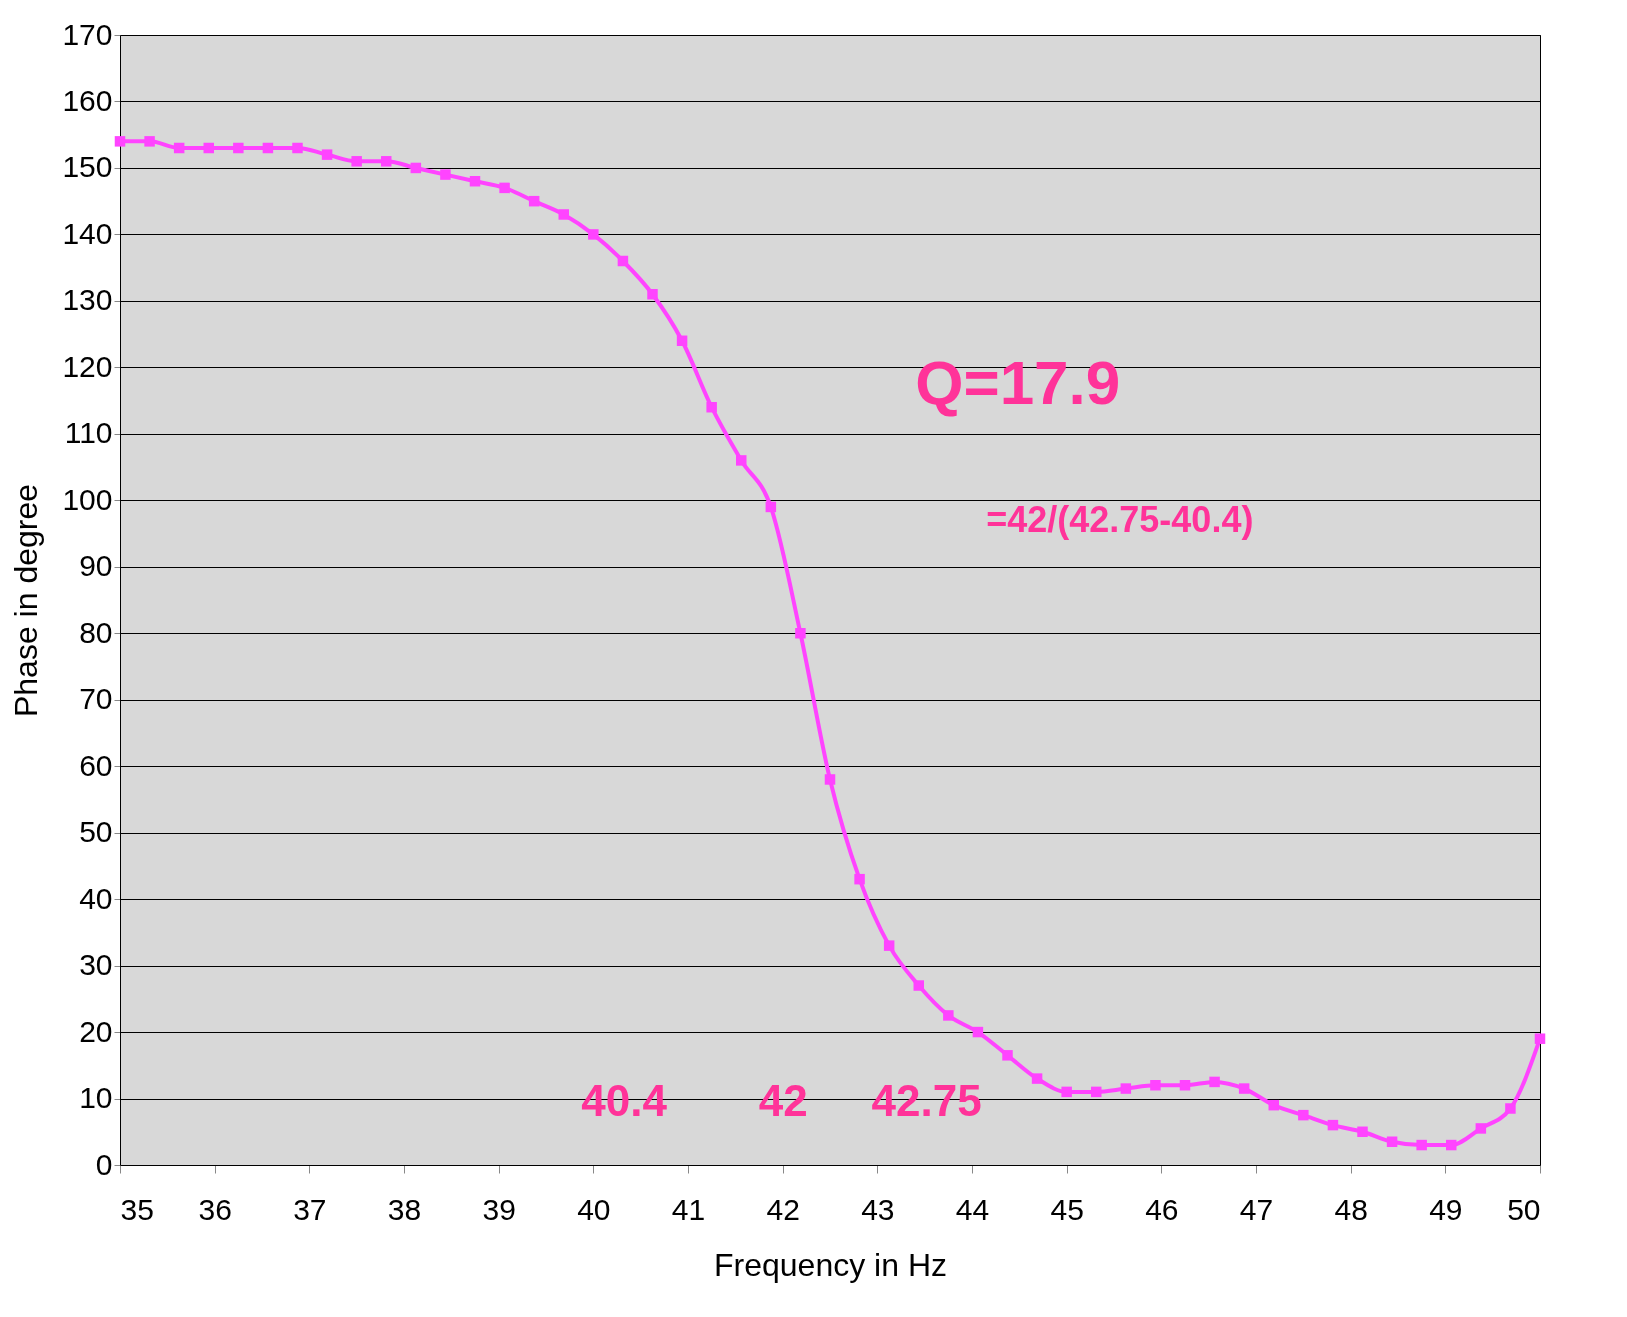 Image resolution: width=1627 pixels, height=1317 pixels. I want to click on x-tick-label: 50, so click(1524, 1209).